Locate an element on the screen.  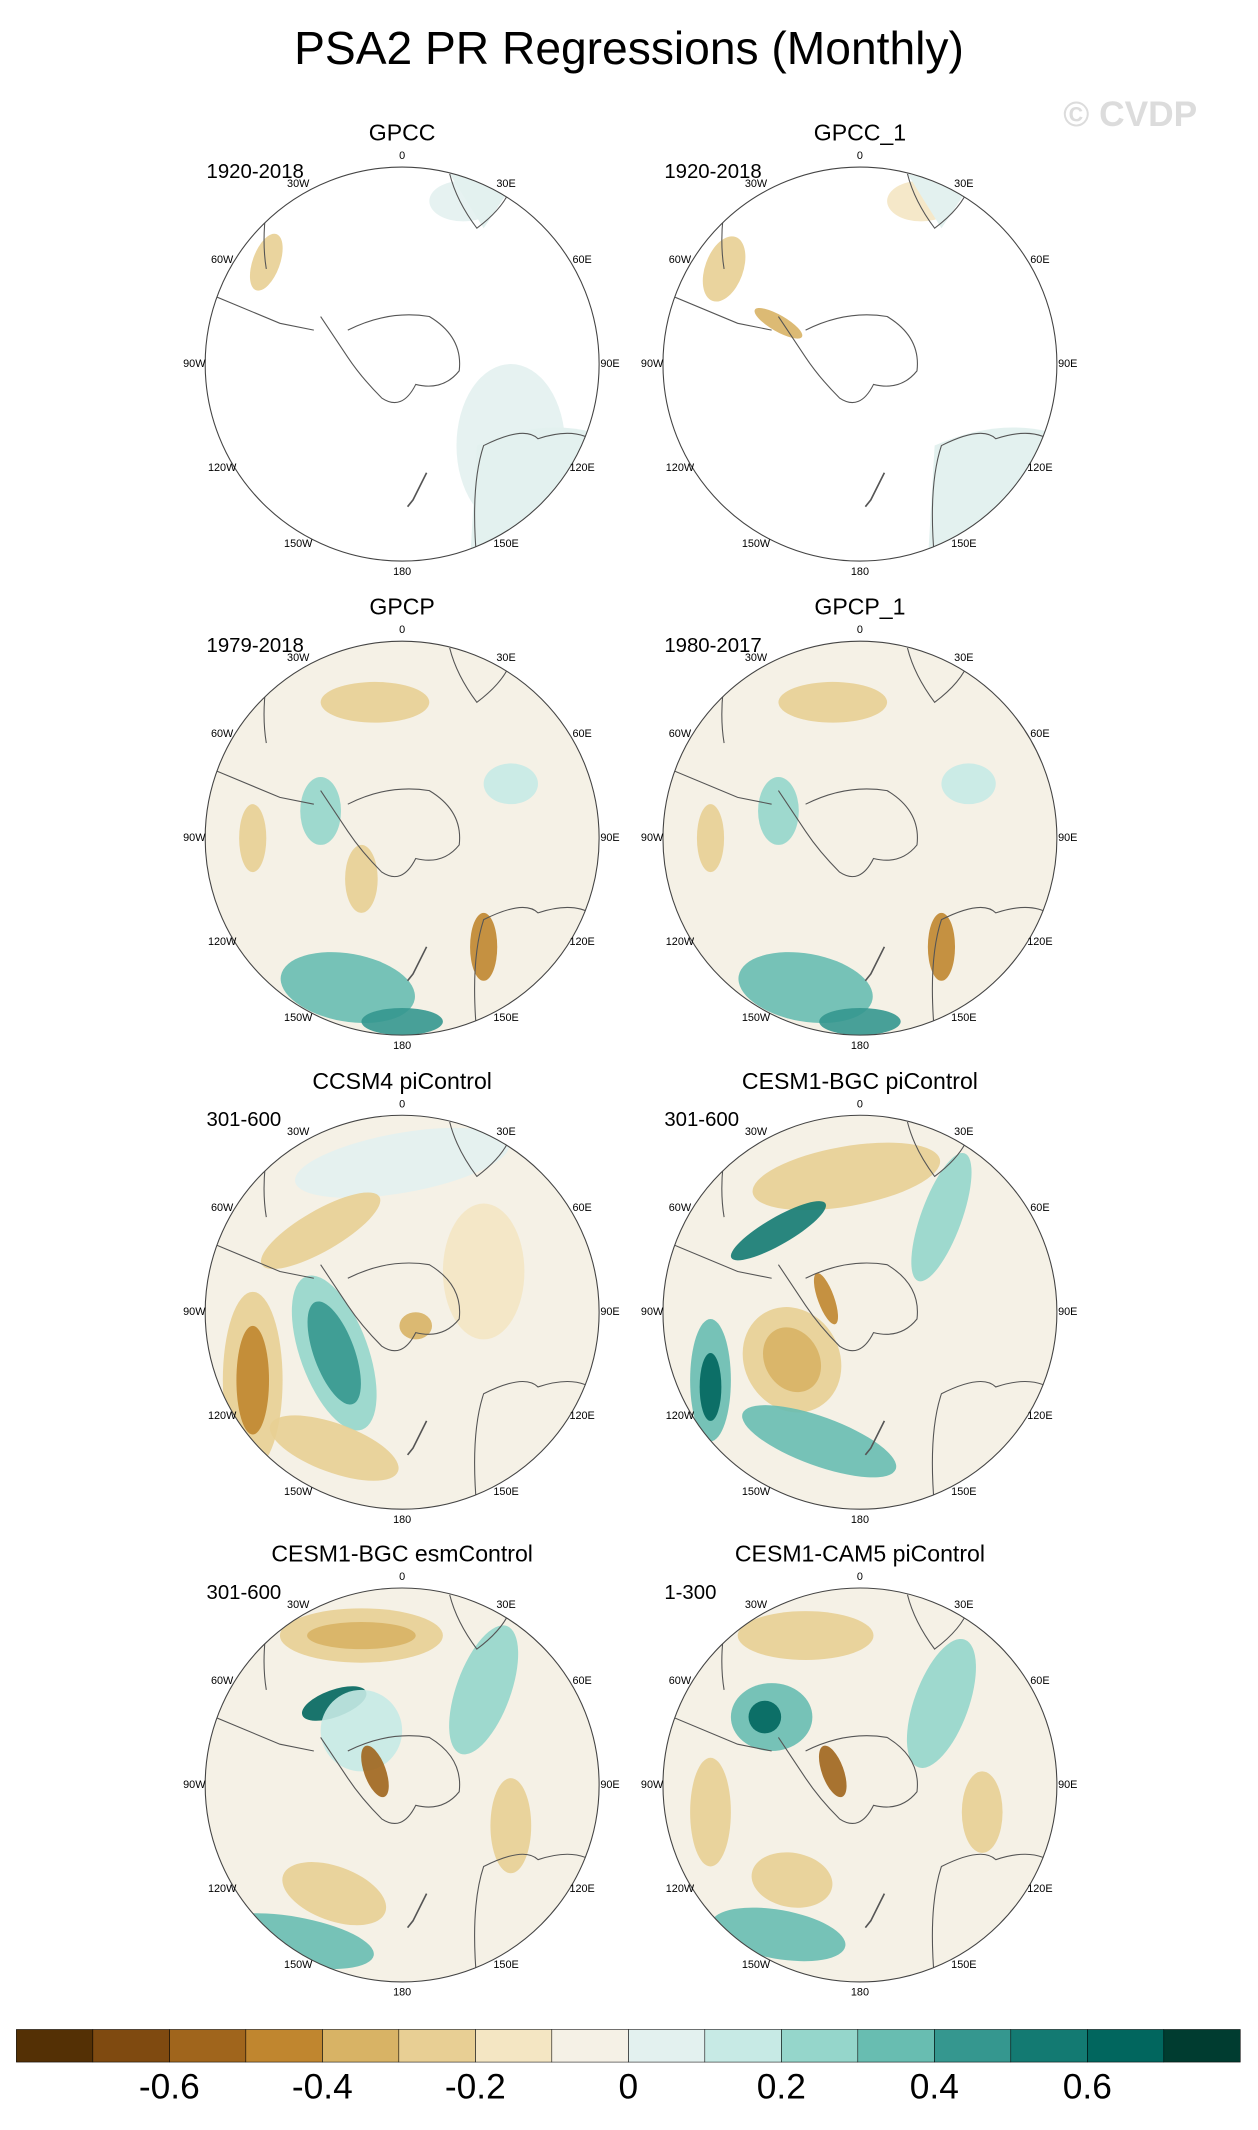
watermark: © CVDP is located at coordinates (1130, 114).